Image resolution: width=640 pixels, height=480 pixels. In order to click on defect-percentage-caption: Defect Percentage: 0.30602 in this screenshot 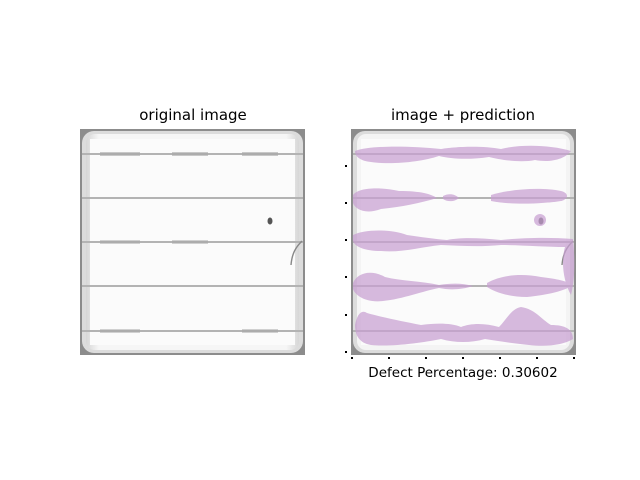, I will do `click(462, 373)`.